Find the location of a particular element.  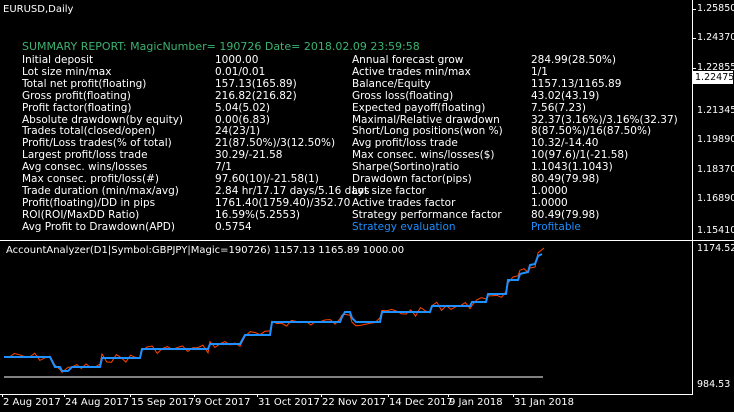

report-label: Profit factor(floating) is located at coordinates (77, 107).